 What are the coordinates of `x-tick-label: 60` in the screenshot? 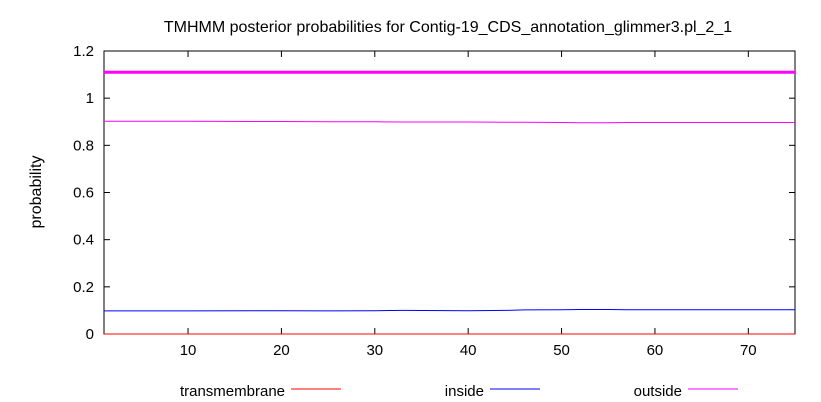 It's located at (655, 350).